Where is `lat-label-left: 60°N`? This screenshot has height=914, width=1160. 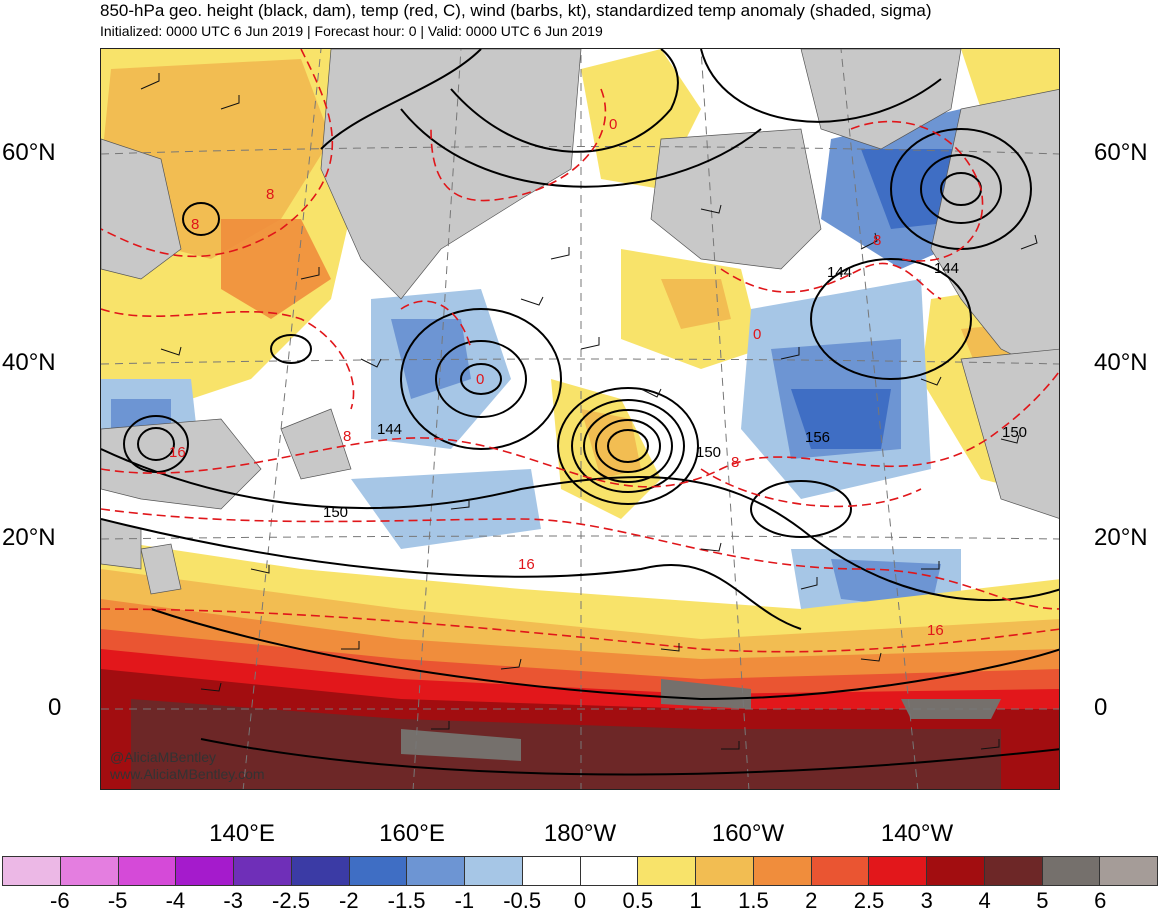 lat-label-left: 60°N is located at coordinates (29, 152).